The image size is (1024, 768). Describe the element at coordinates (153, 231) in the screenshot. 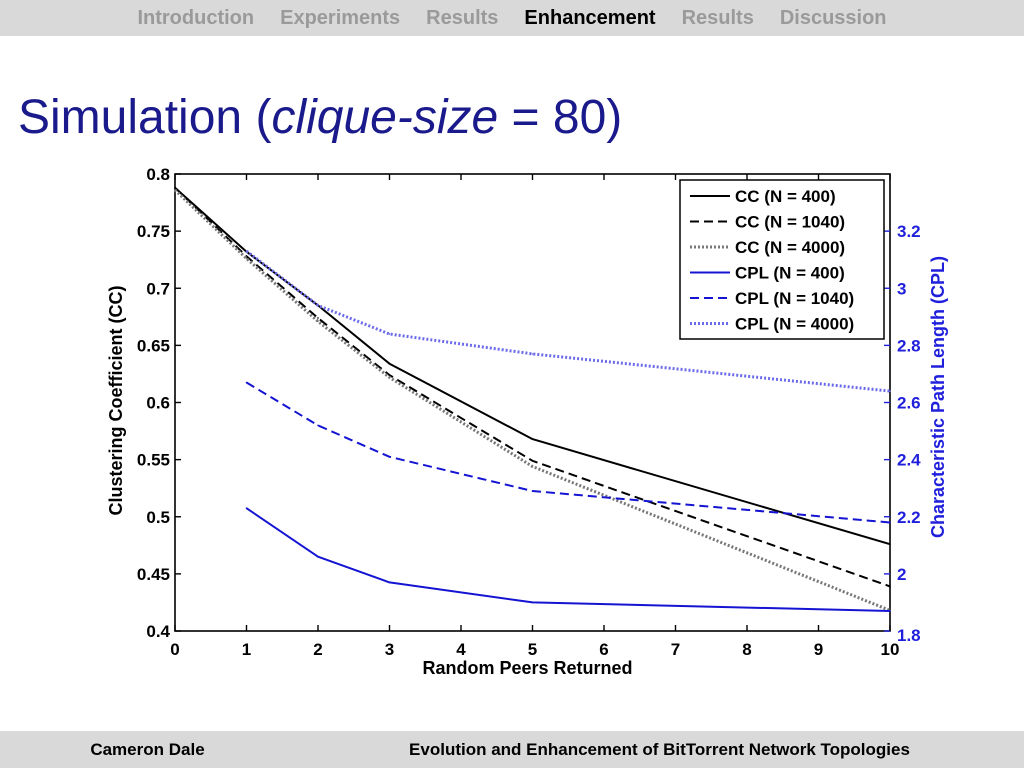

I see `y-left-tick-label: 0.75` at that location.